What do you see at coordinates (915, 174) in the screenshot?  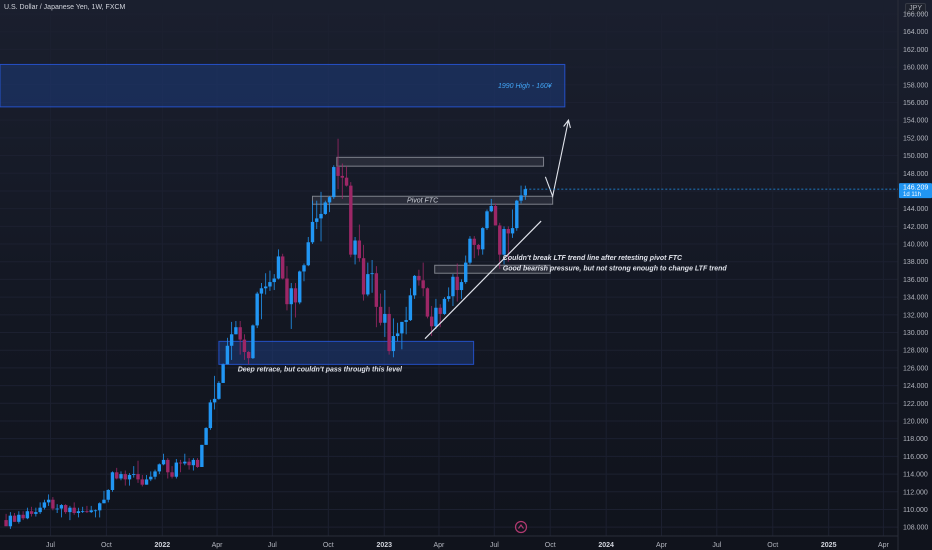 I see `y-tick-label: 148.000` at bounding box center [915, 174].